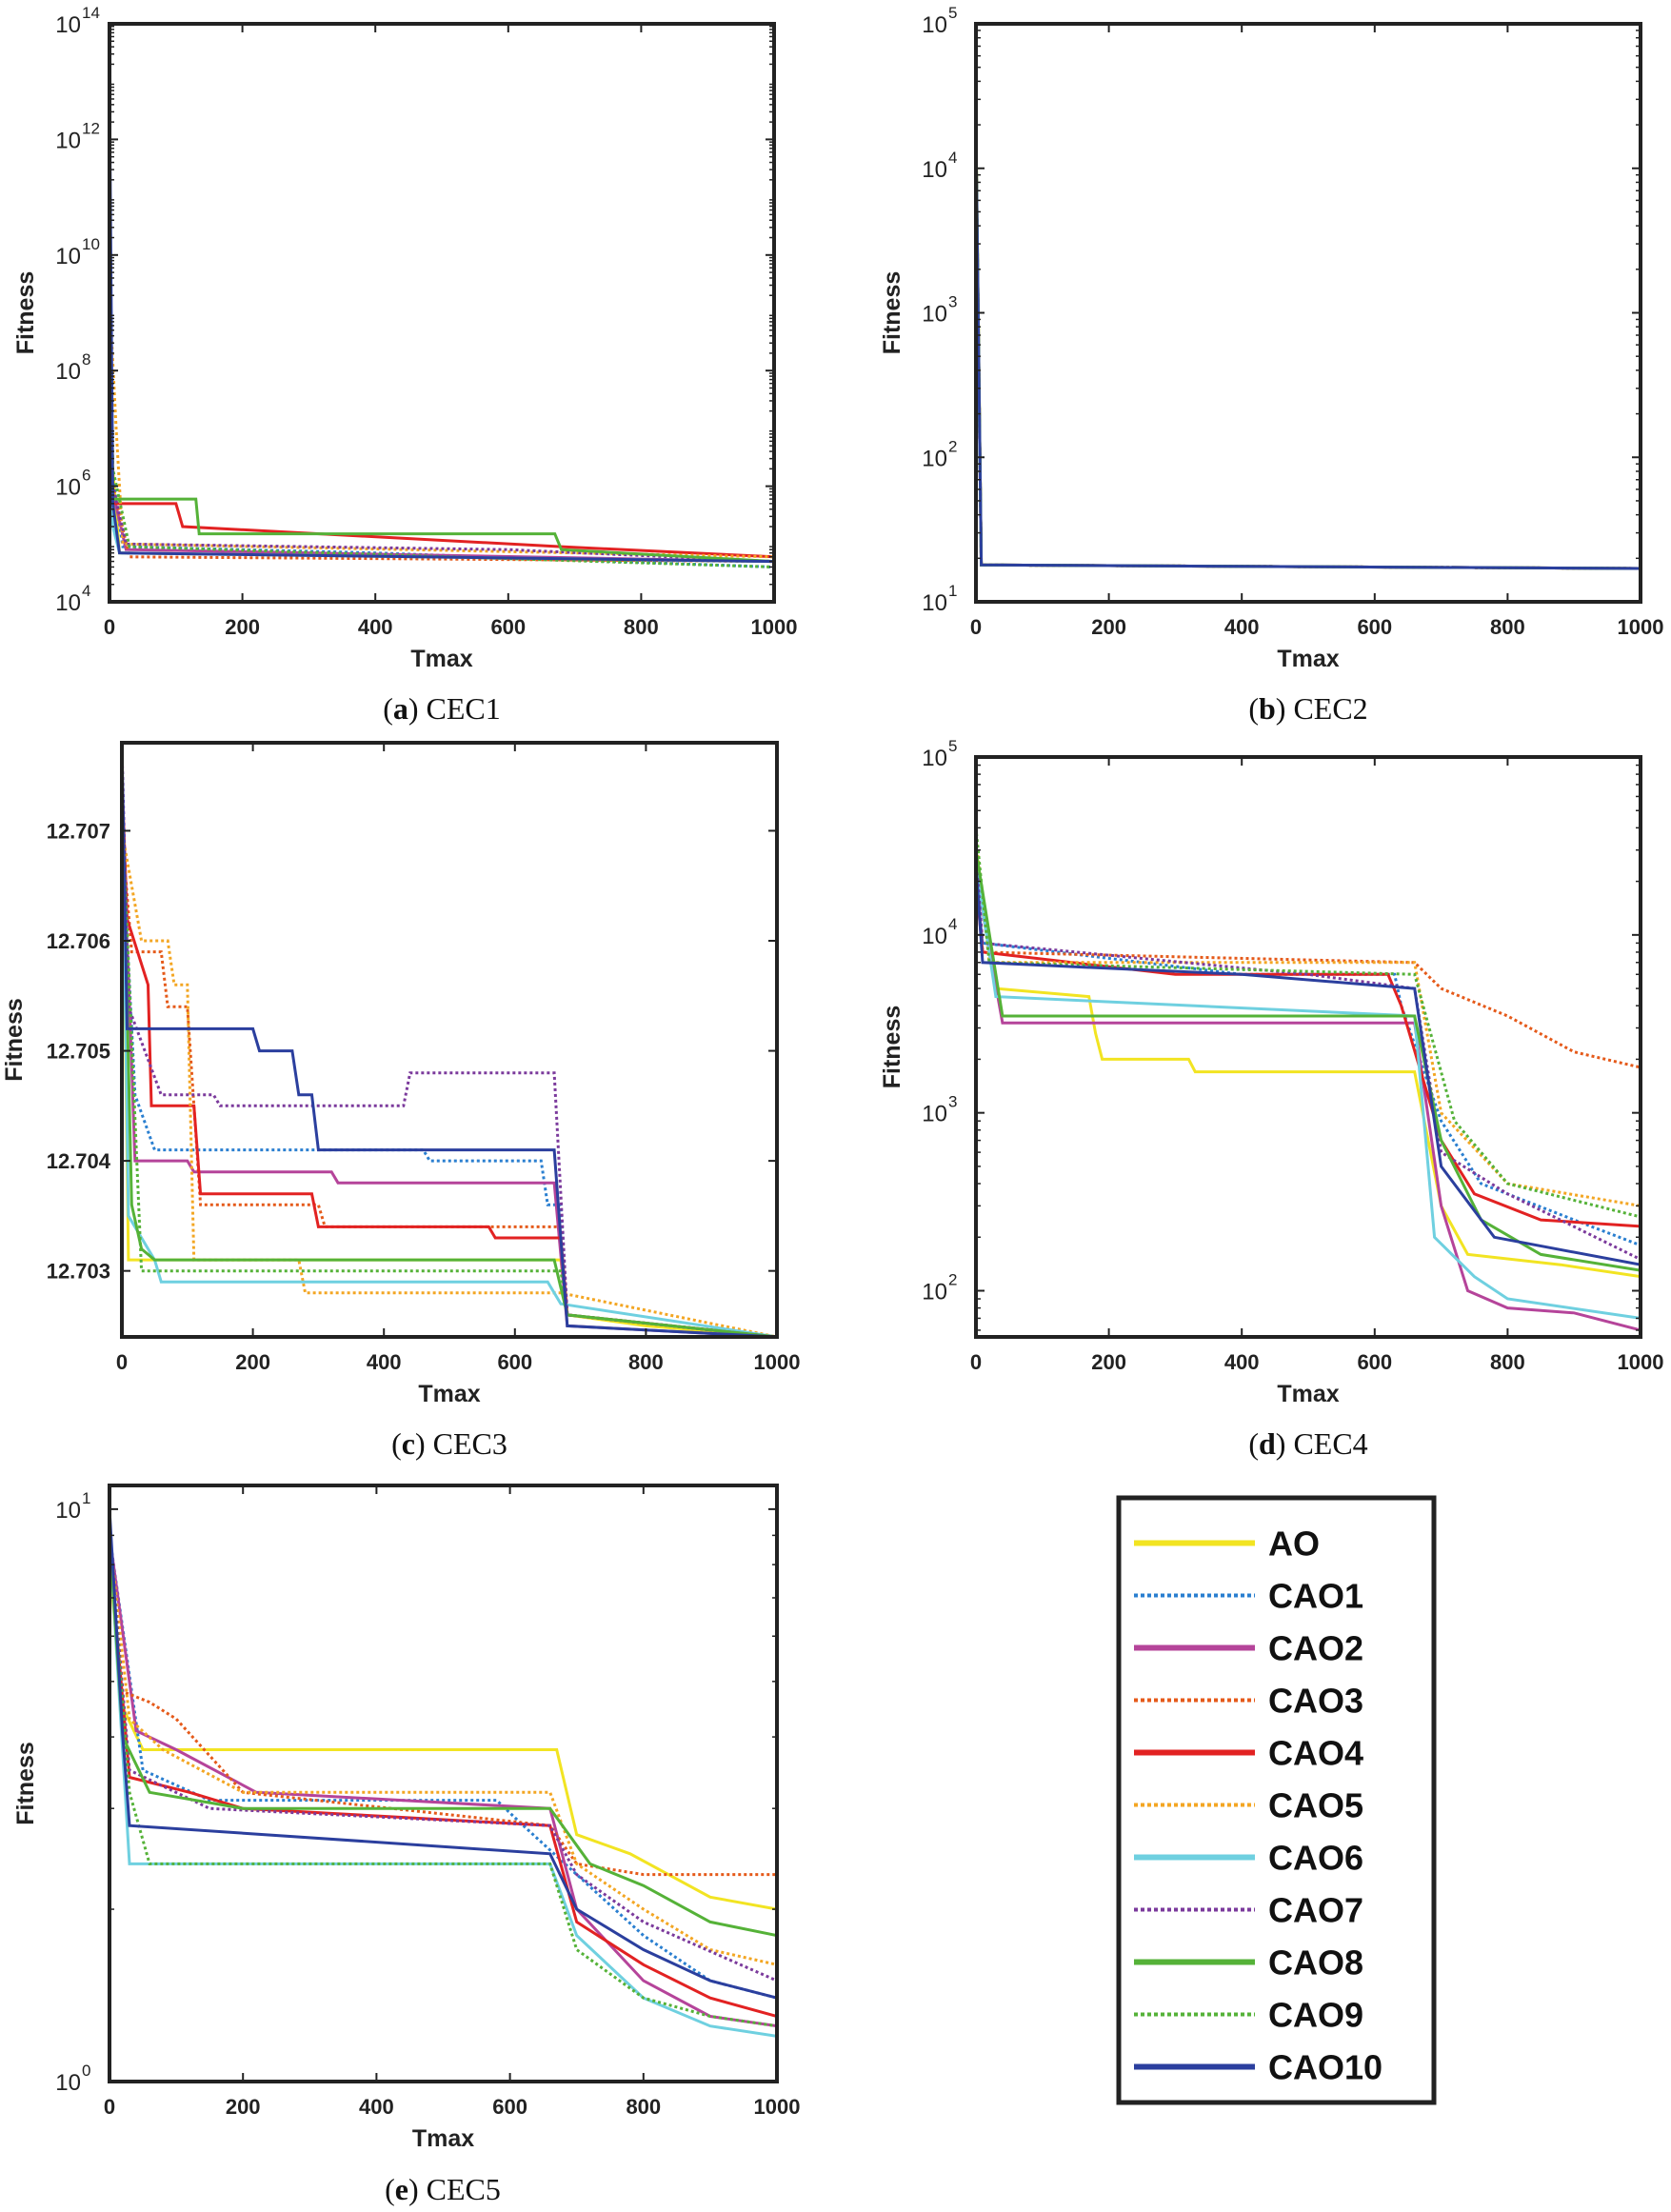 The height and width of the screenshot is (2212, 1671). I want to click on y-tick-exponent: 8, so click(86, 359).